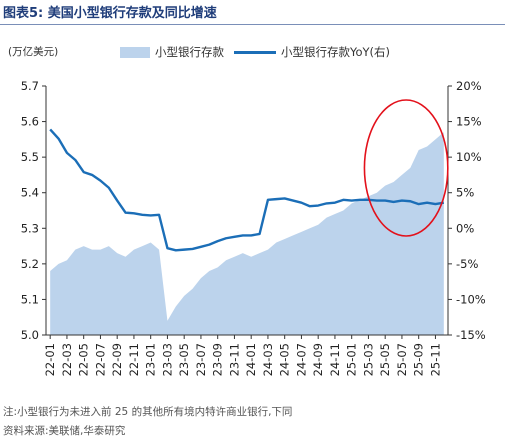  Describe the element at coordinates (218, 359) in the screenshot. I see `x-tick-label: 23-09` at that location.